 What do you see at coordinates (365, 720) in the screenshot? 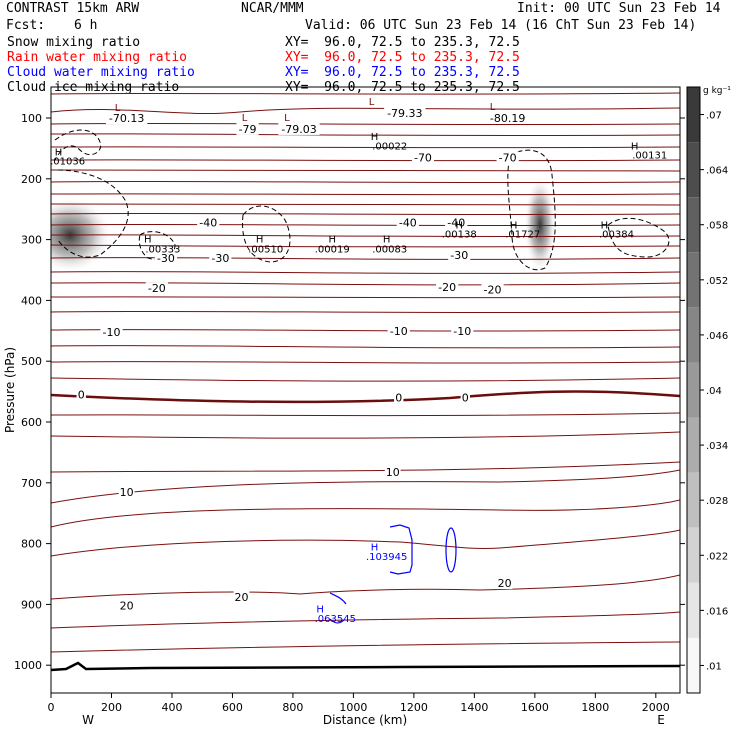
I see `x-axis-label: Distance (km)` at bounding box center [365, 720].